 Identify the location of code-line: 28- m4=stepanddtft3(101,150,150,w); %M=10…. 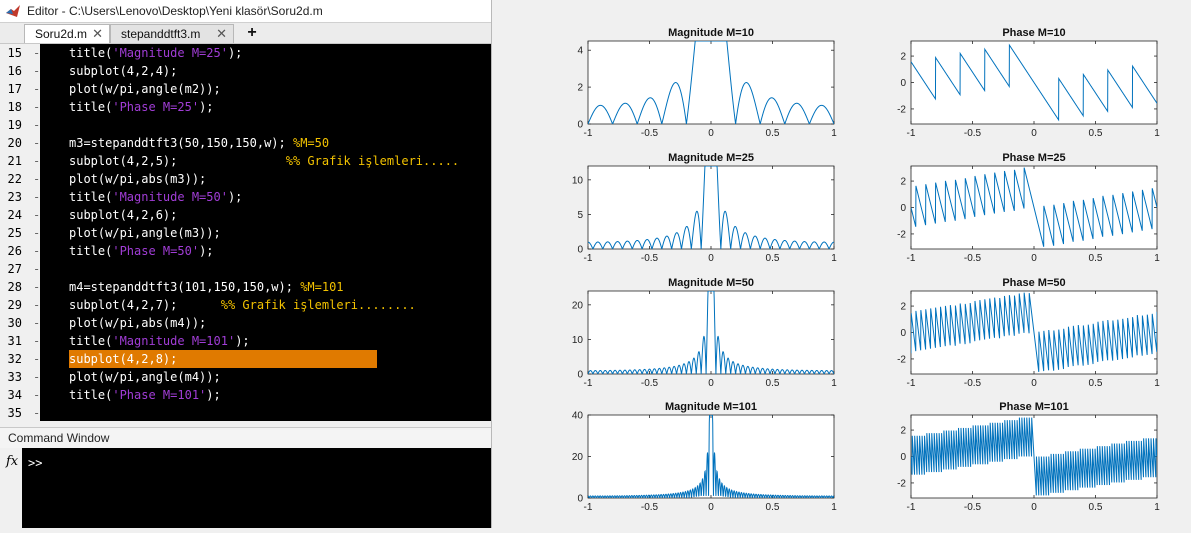
(245, 287).